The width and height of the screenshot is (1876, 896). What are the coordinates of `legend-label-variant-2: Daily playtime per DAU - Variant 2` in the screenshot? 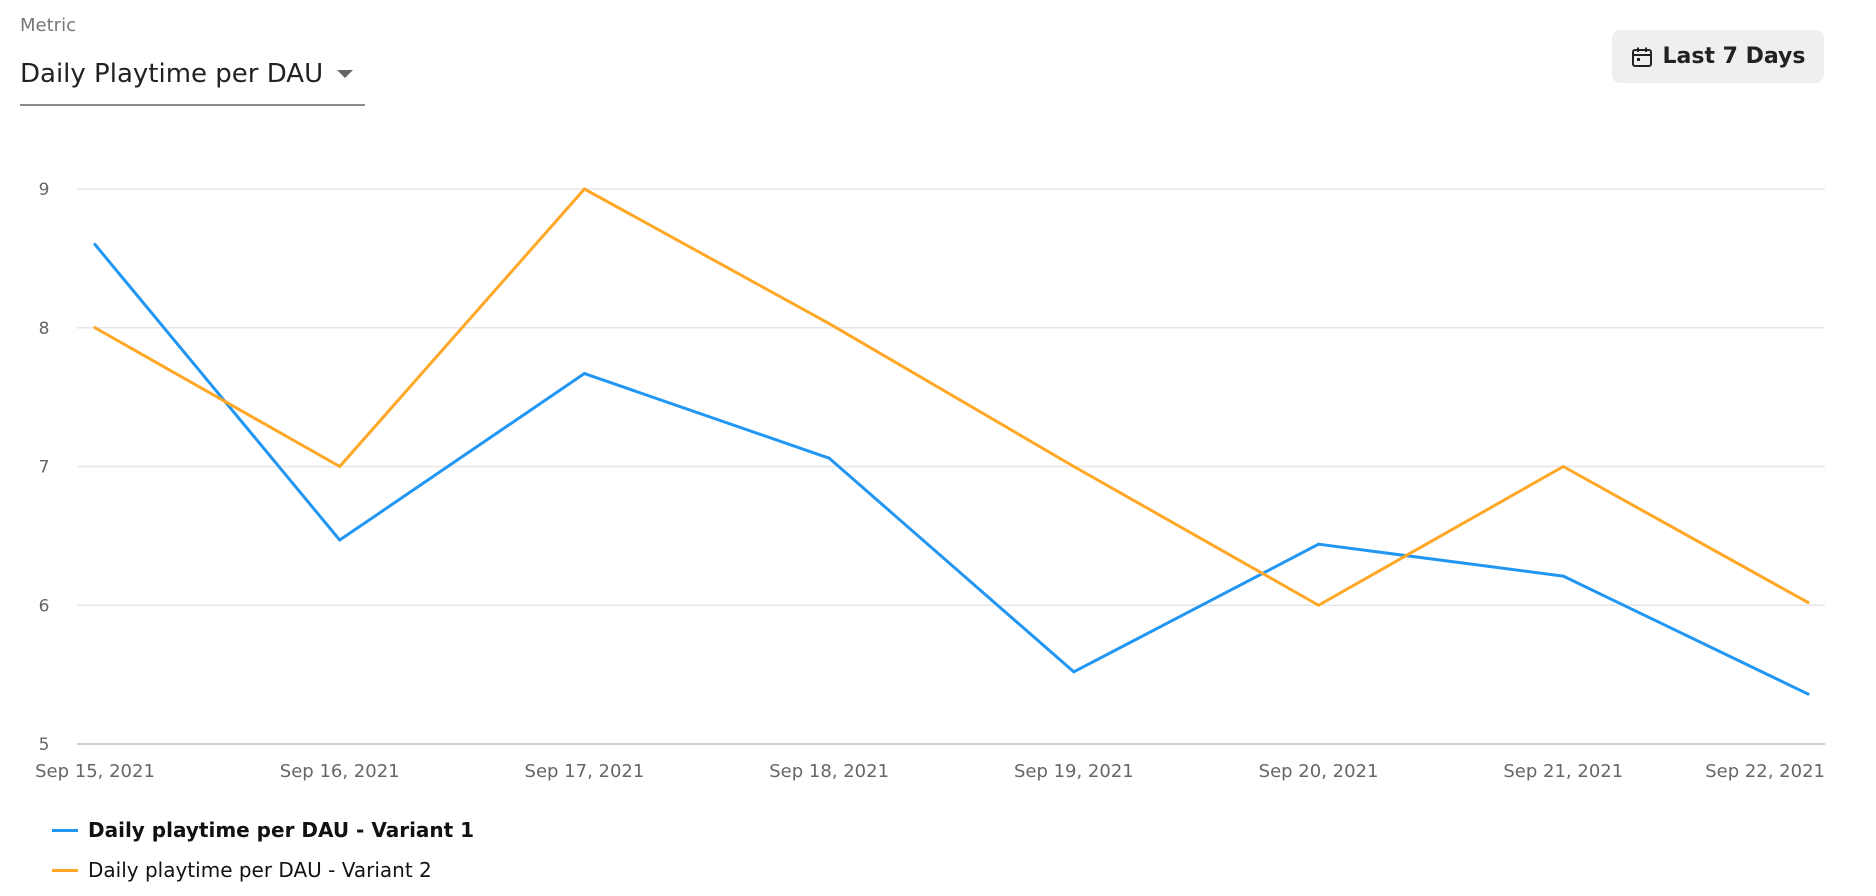 It's located at (260, 870).